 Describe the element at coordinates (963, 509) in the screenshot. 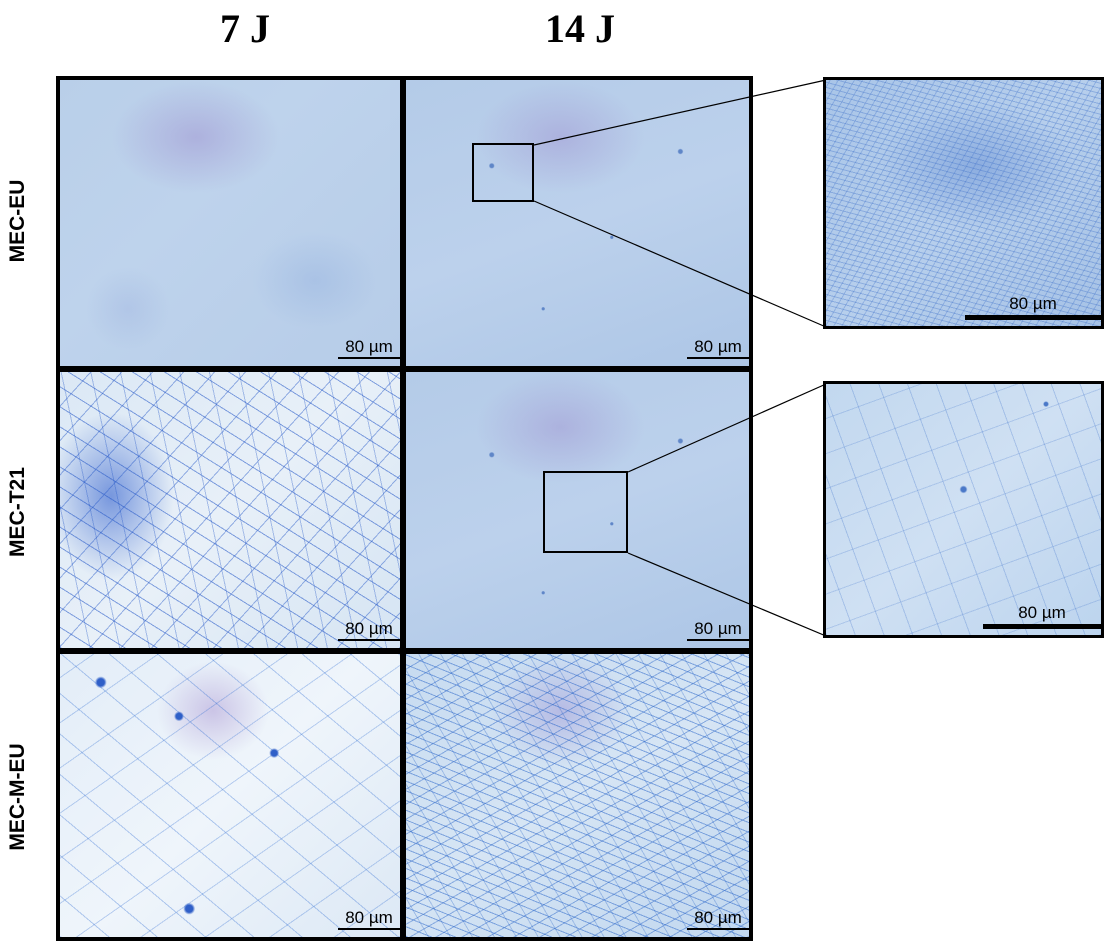

I see `inset-zoom-mec-t21-14j: 80 µm` at that location.